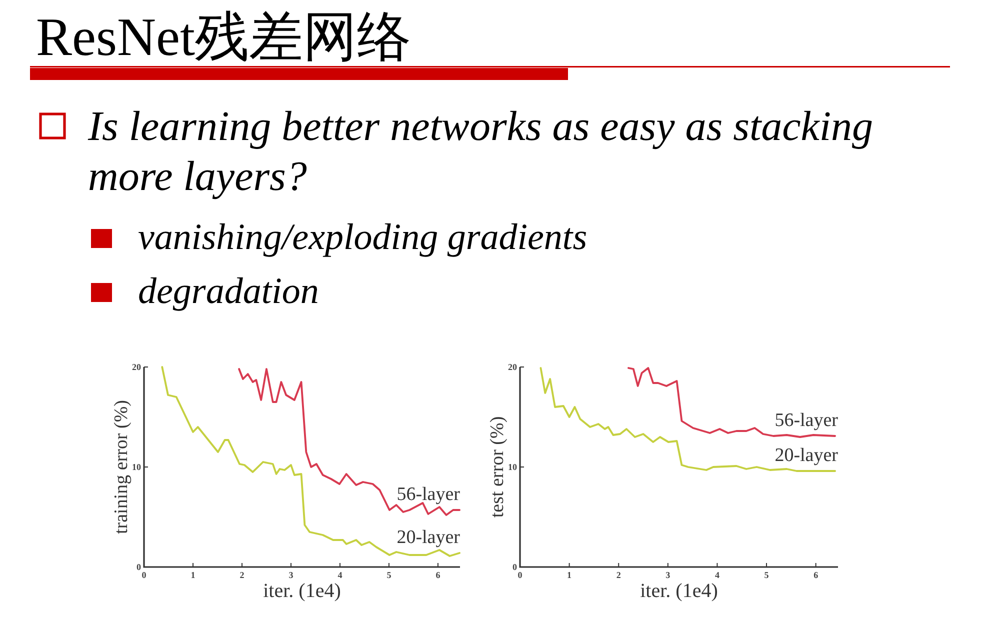  Describe the element at coordinates (480, 152) in the screenshot. I see `text: Is learning better networks as easy as stacking more layers?` at that location.